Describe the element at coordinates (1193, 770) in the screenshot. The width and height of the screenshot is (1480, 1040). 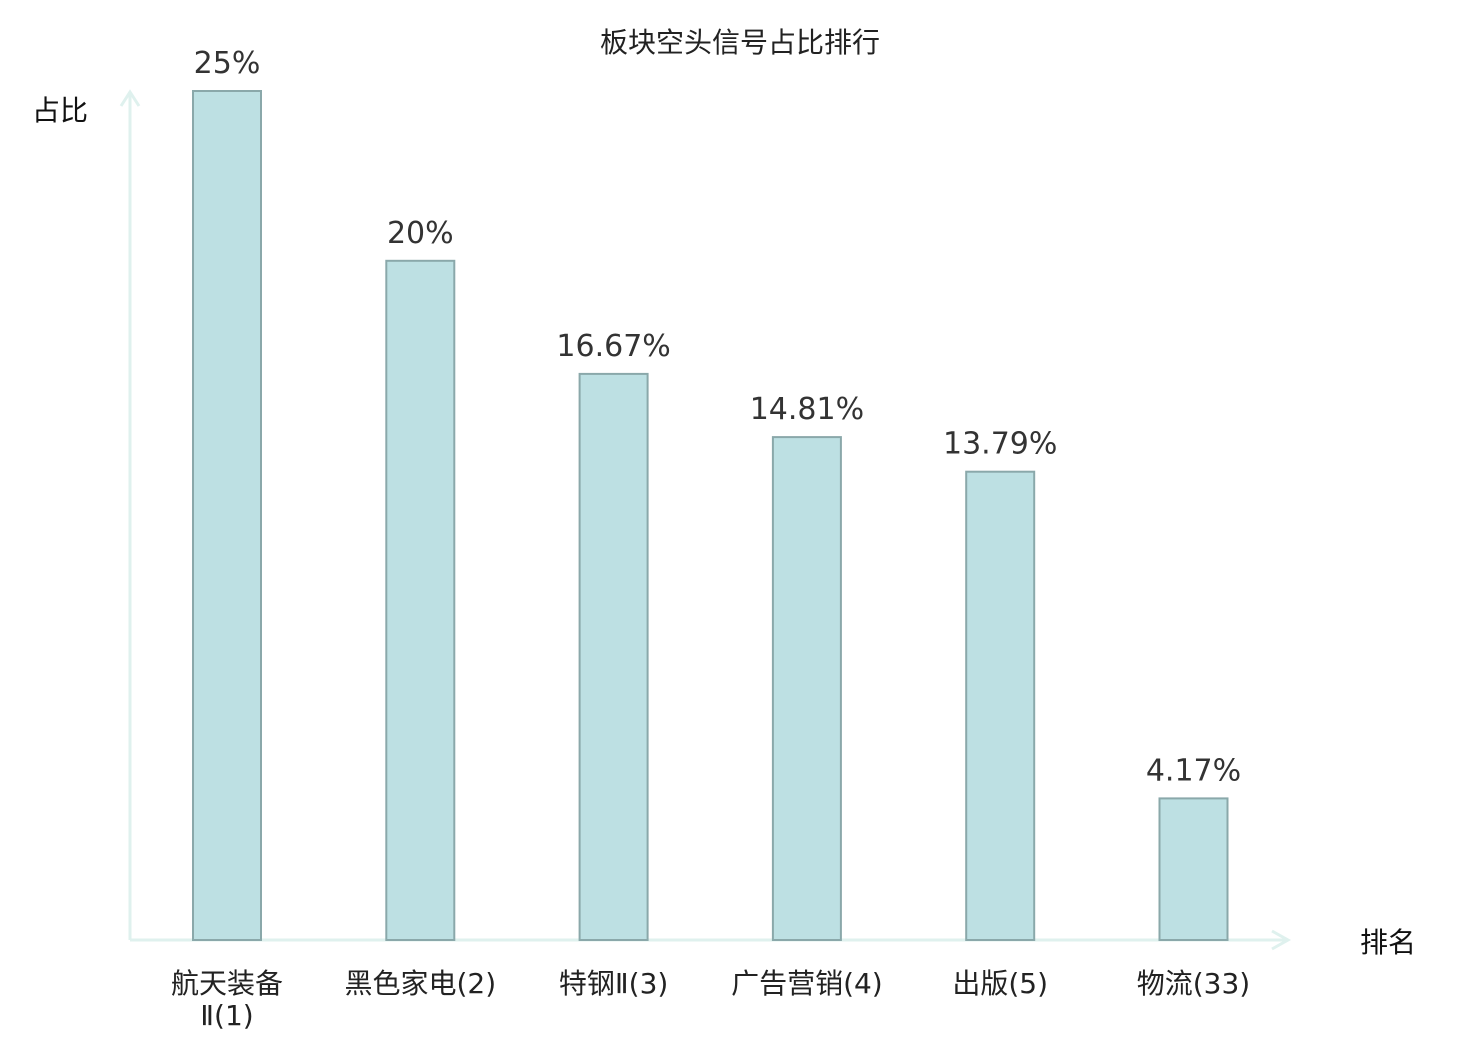
I see `value-label: 4.17%` at that location.